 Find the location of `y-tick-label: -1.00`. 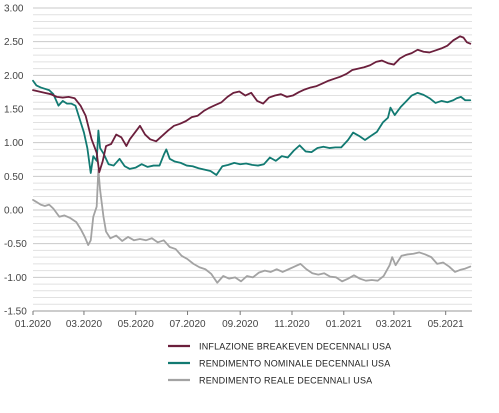

y-tick-label: -1.00 is located at coordinates (15, 278).